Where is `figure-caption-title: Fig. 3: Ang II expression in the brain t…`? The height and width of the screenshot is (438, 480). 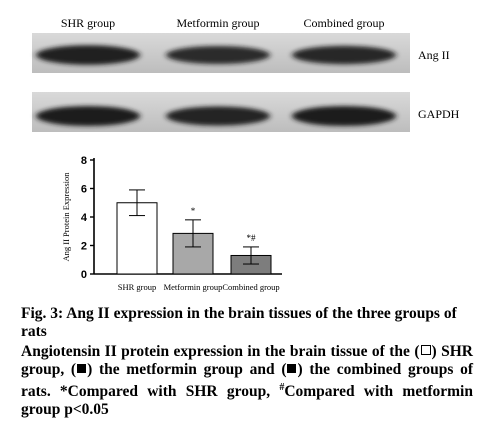 figure-caption-title: Fig. 3: Ang II expression in the brain t… is located at coordinates (247, 323).